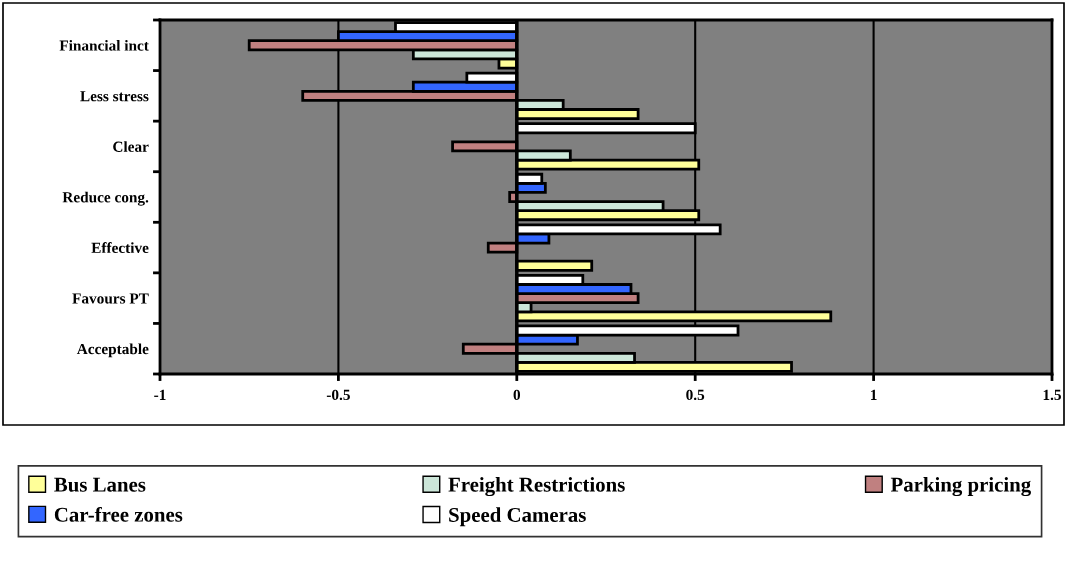 This screenshot has width=1067, height=569. I want to click on x-tick-label: 0.5, so click(695, 395).